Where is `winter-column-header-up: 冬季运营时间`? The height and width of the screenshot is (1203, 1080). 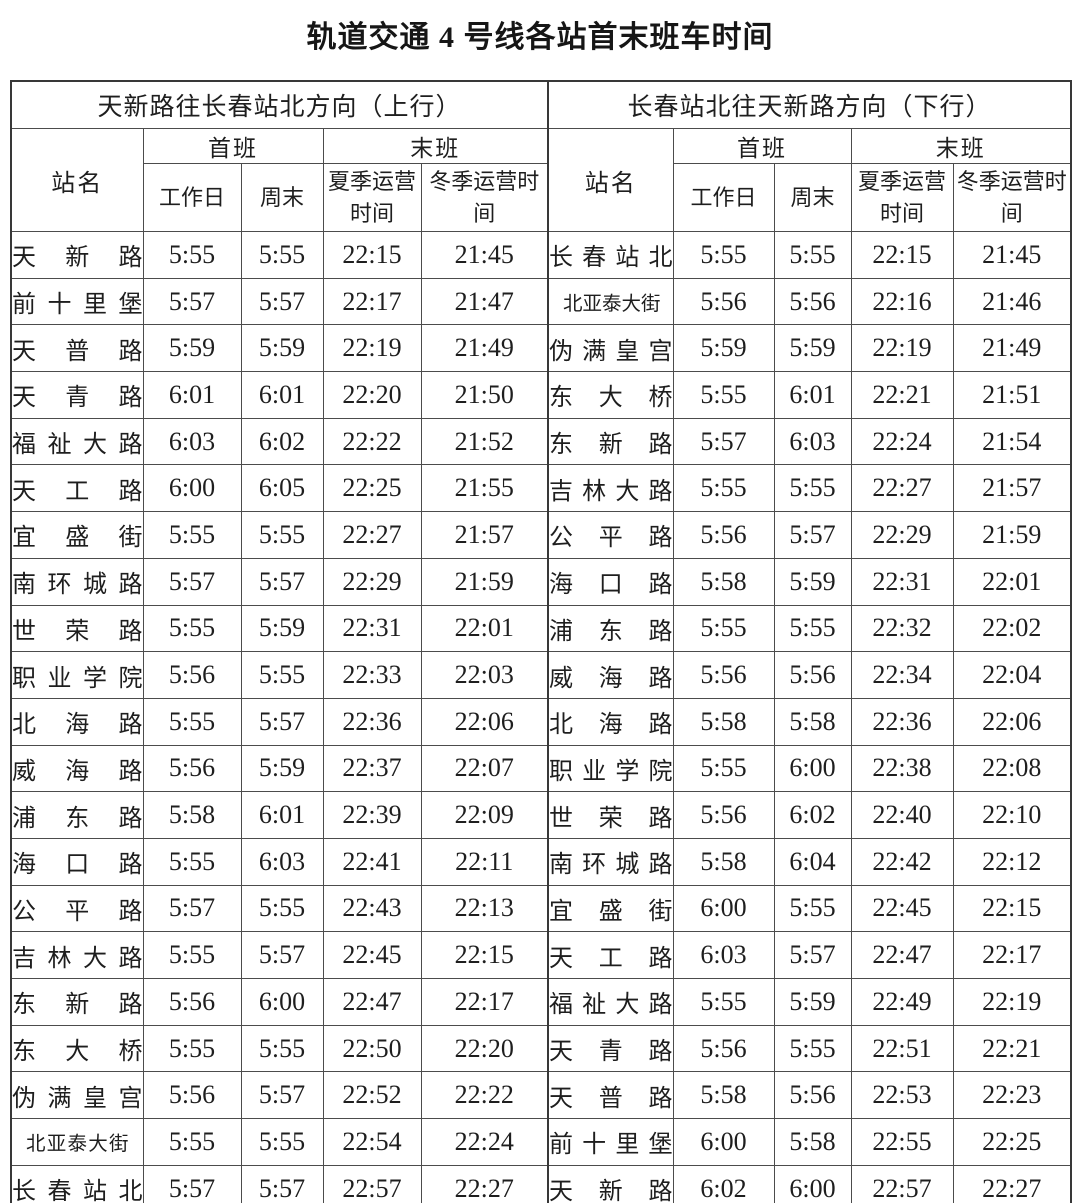
winter-column-header-up: 冬季运营时间 is located at coordinates (484, 197).